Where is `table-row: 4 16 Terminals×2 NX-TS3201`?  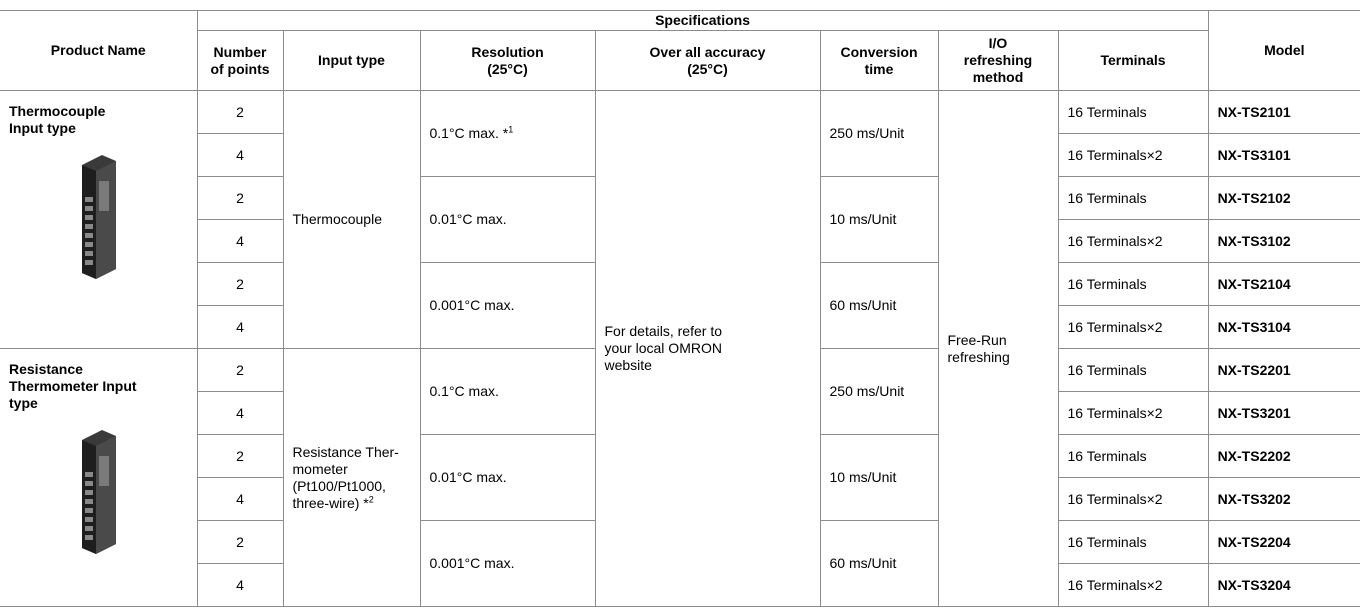 table-row: 4 16 Terminals×2 NX-TS3201 is located at coordinates (680, 413).